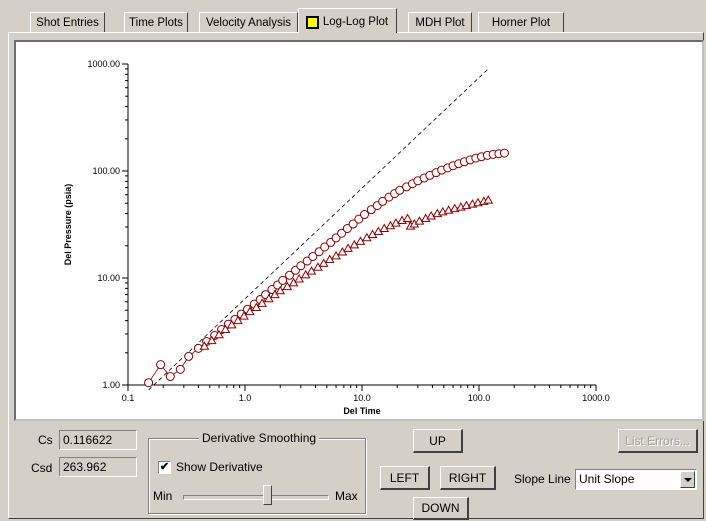 The width and height of the screenshot is (706, 521). I want to click on cs-value-field: 0.116622, so click(98, 440).